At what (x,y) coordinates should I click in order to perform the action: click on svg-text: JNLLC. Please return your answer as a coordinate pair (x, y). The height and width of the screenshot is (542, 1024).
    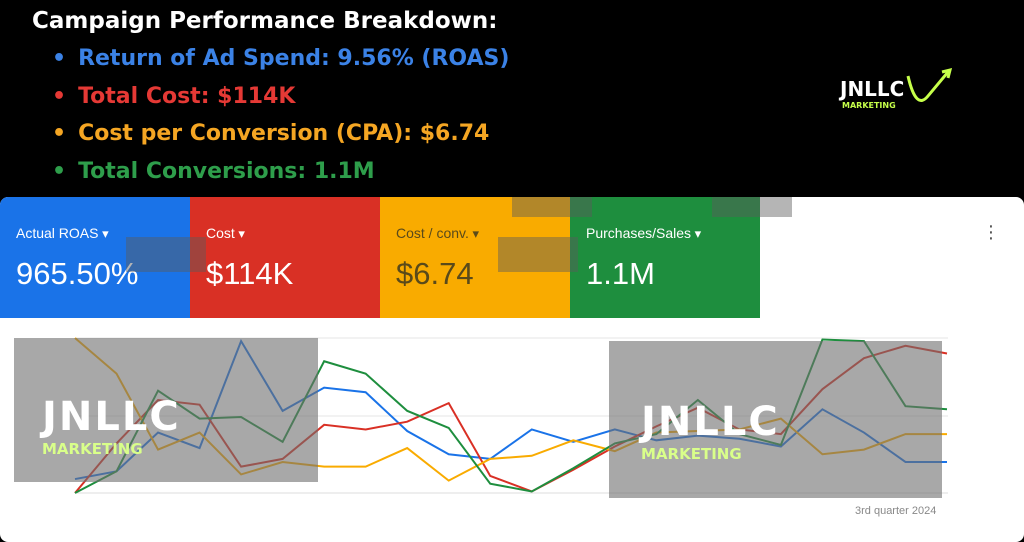
    Looking at the image, I should click on (871, 89).